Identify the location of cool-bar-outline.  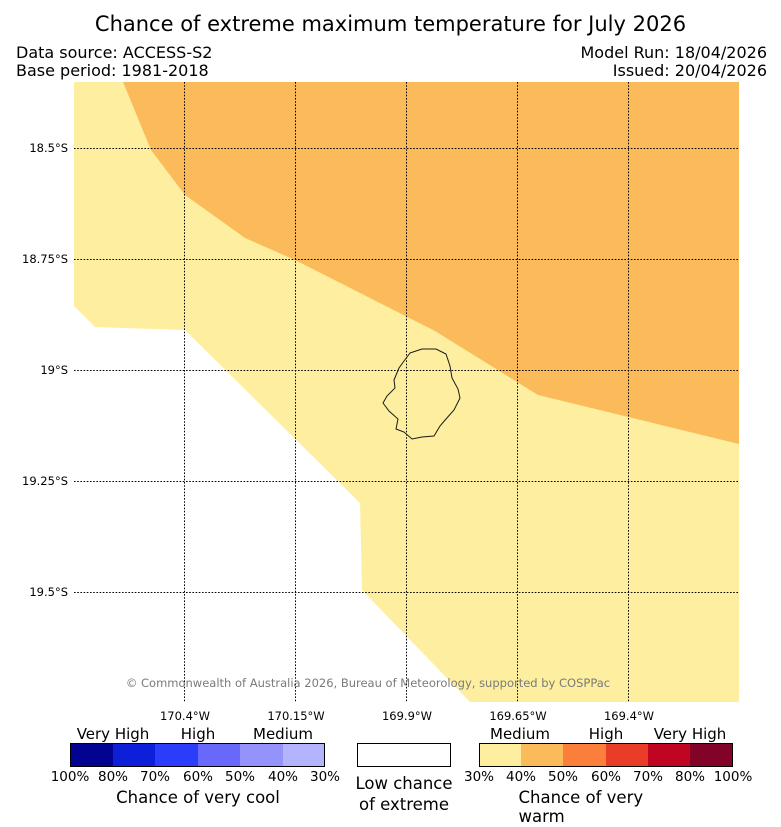
(197, 755).